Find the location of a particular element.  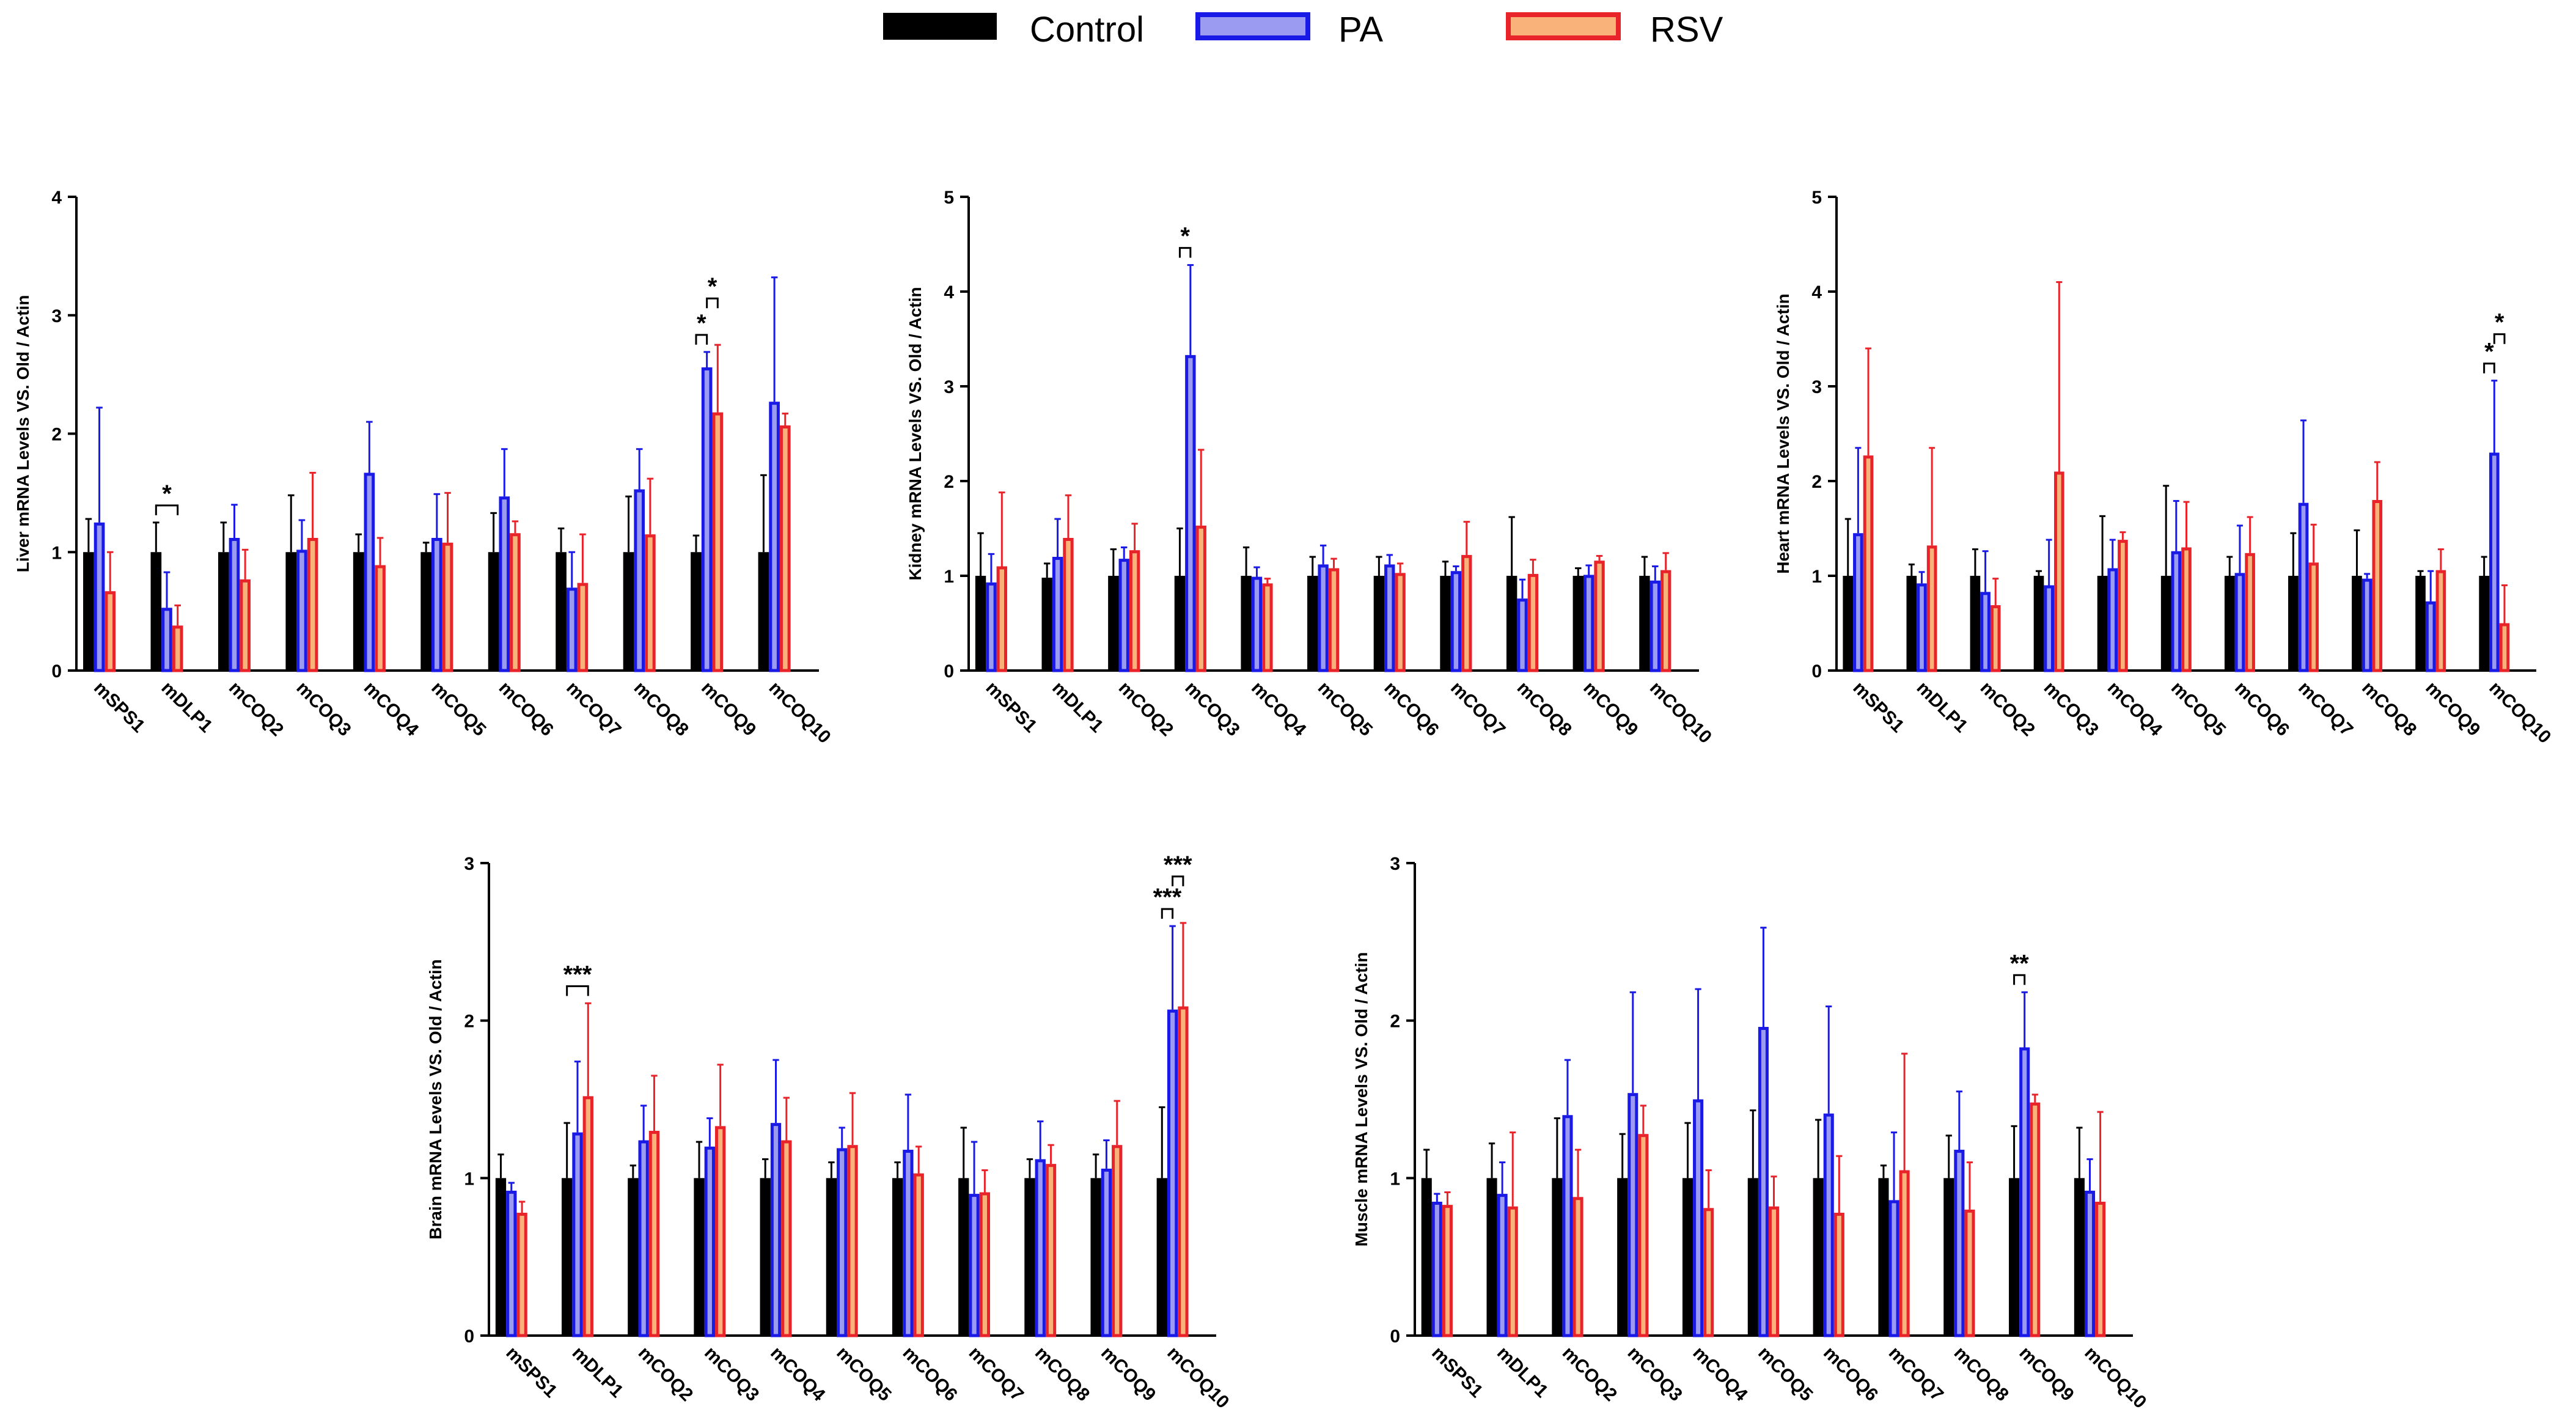

muscle-category-label: mCOQ2 is located at coordinates (1589, 1374).